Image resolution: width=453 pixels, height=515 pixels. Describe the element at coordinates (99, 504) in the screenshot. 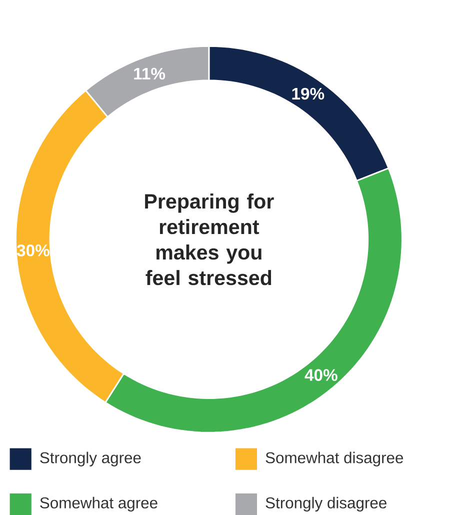

I see `legend-label: Somewhat agree` at that location.